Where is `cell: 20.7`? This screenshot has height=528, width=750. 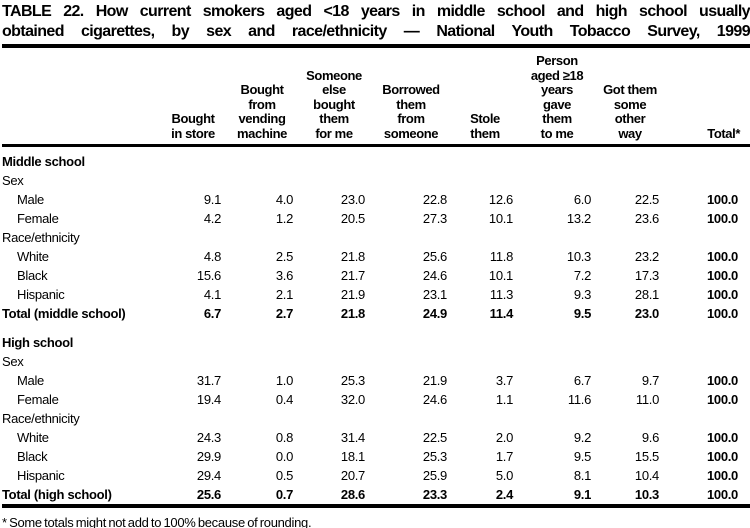
cell: 20.7 is located at coordinates (352, 475).